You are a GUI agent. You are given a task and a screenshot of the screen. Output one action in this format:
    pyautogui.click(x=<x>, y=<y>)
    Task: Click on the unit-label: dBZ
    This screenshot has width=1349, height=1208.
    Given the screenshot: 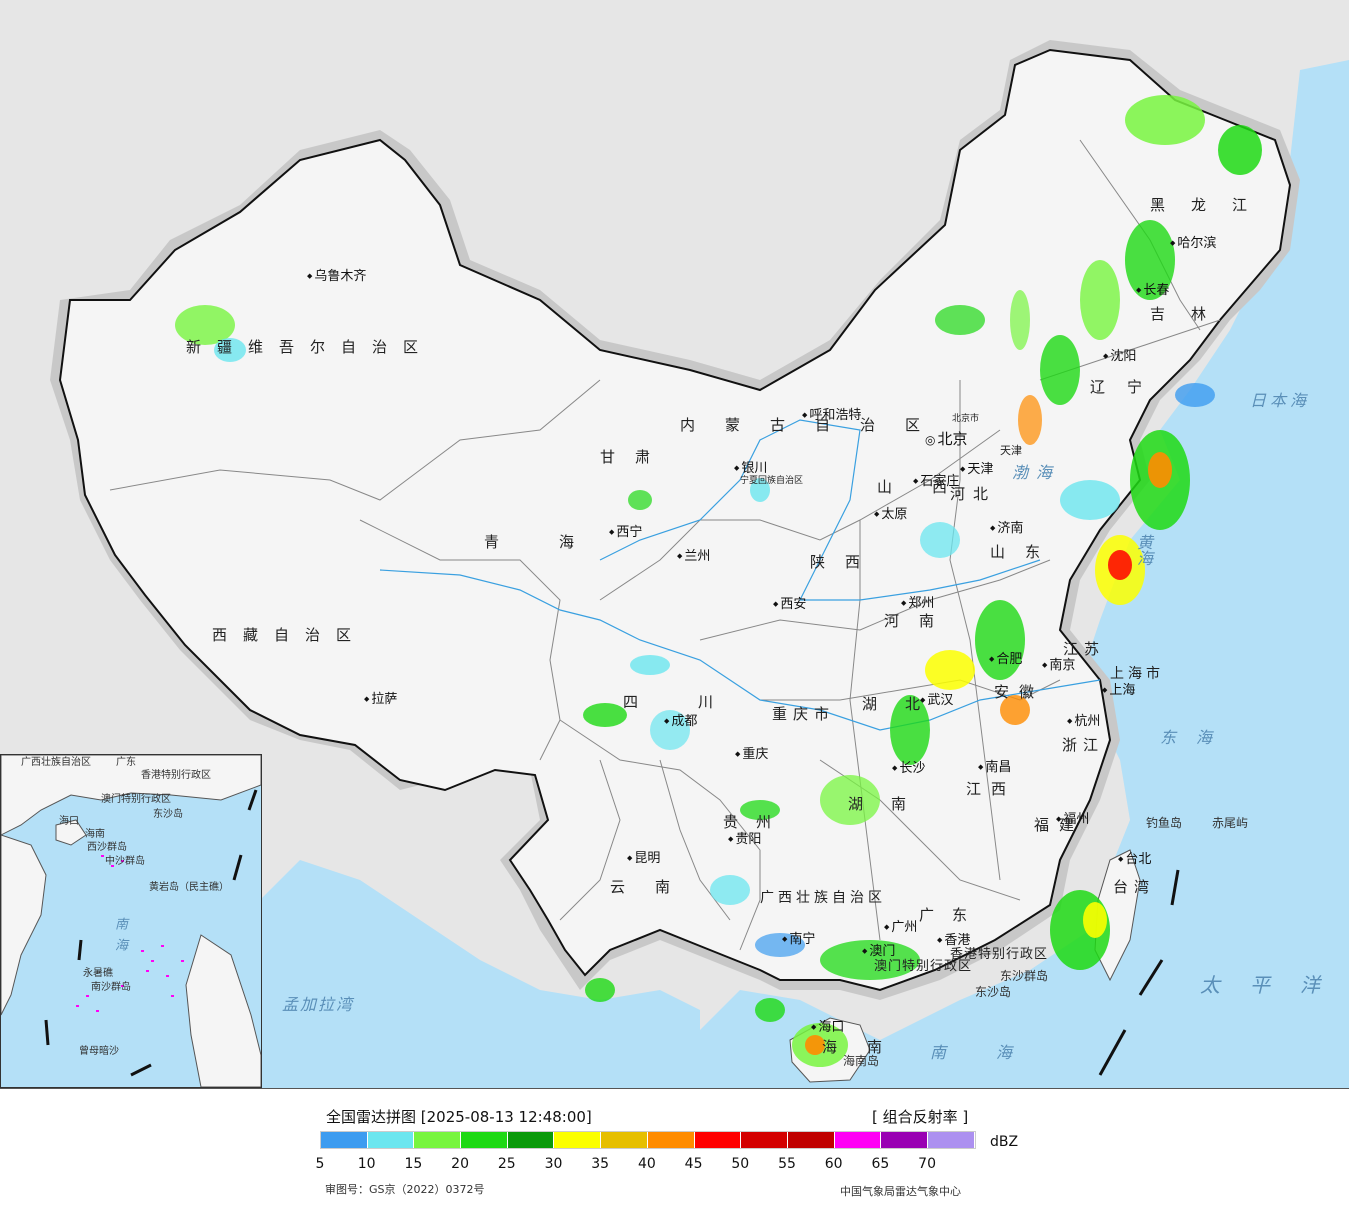 What is the action you would take?
    pyautogui.click(x=1004, y=1142)
    